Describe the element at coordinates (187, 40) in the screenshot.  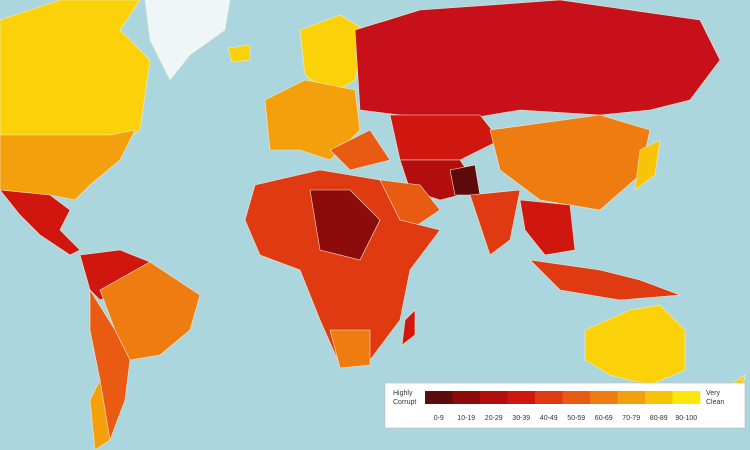
I see `greenland` at that location.